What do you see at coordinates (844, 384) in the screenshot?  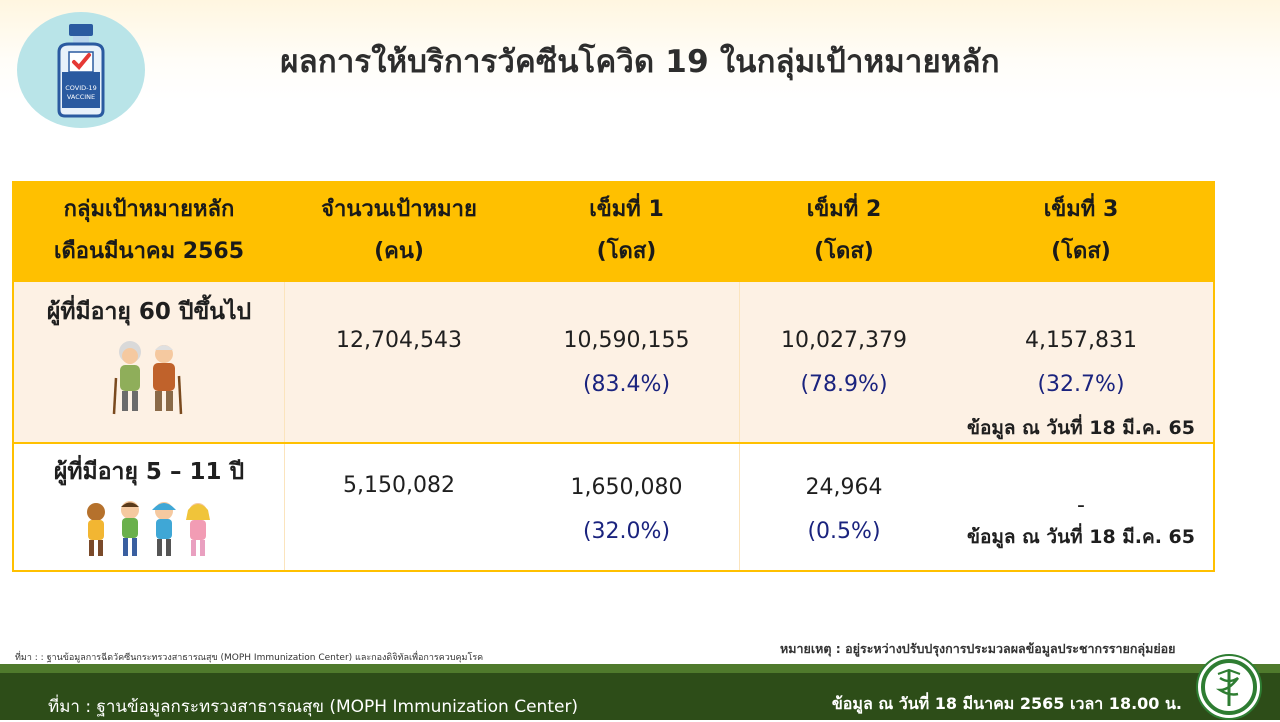 I see `dose2-pct-elderly: (78.9%)` at bounding box center [844, 384].